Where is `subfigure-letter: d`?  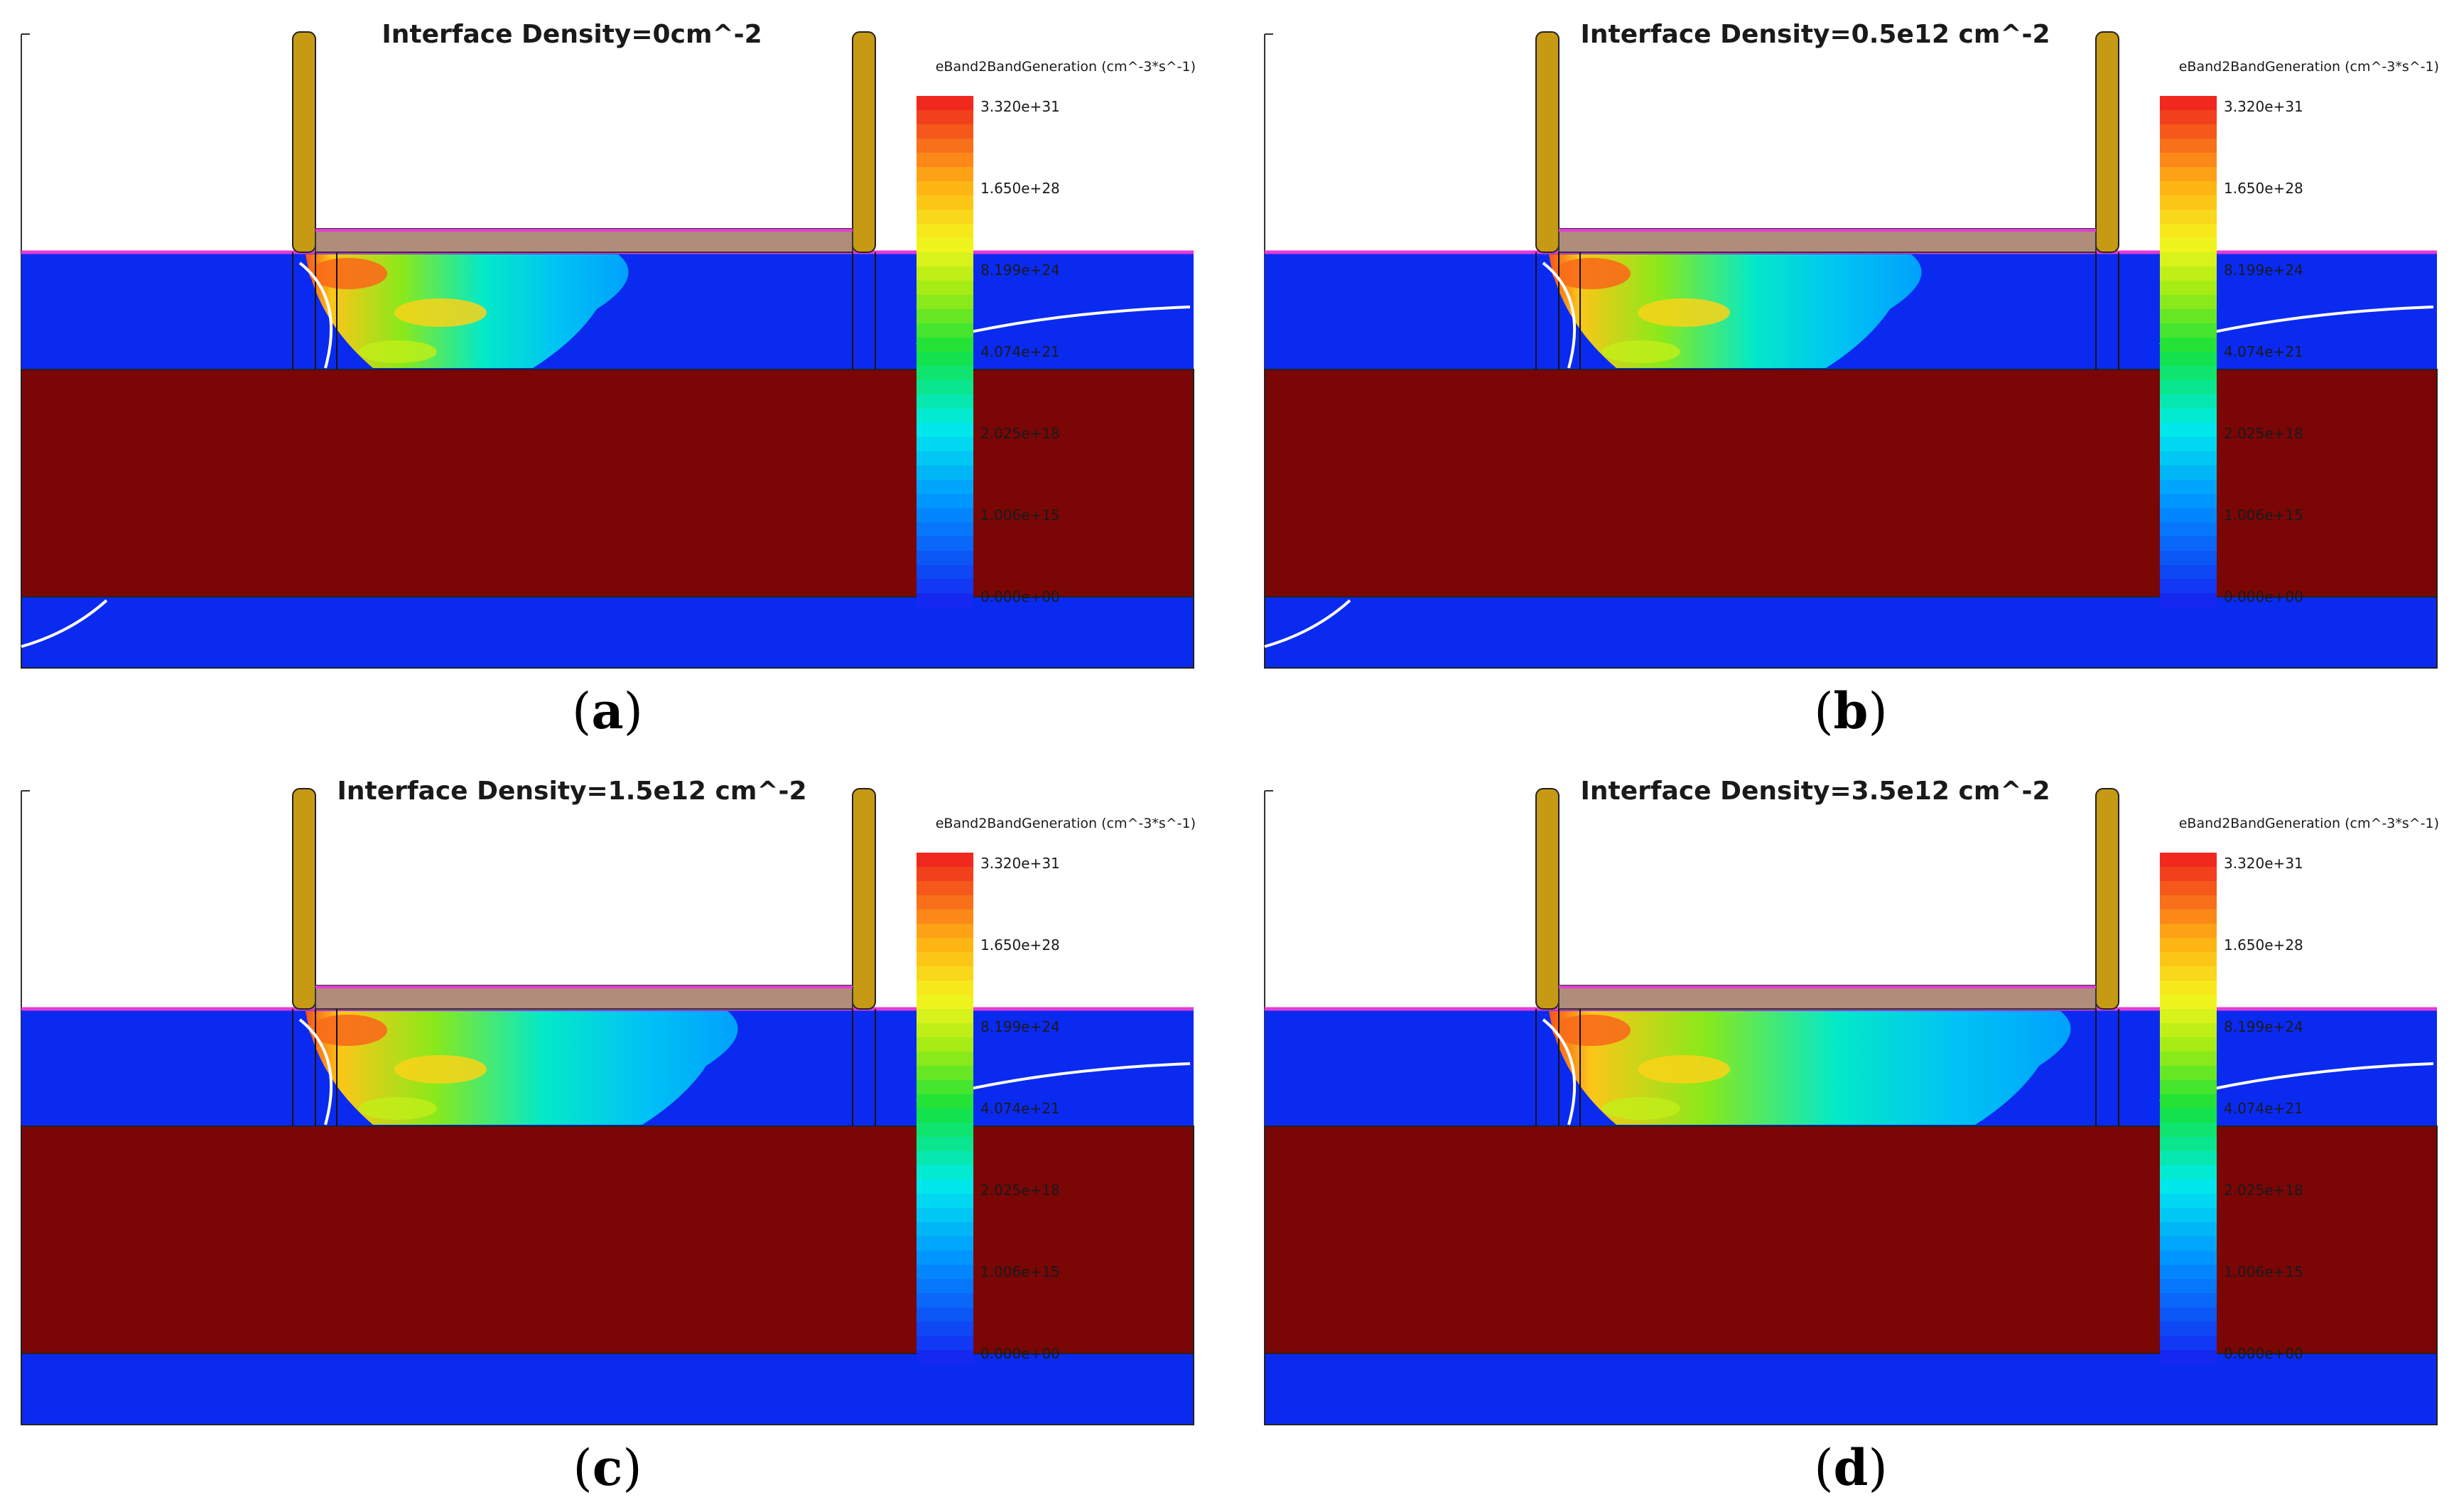
subfigure-letter: d is located at coordinates (1852, 1467).